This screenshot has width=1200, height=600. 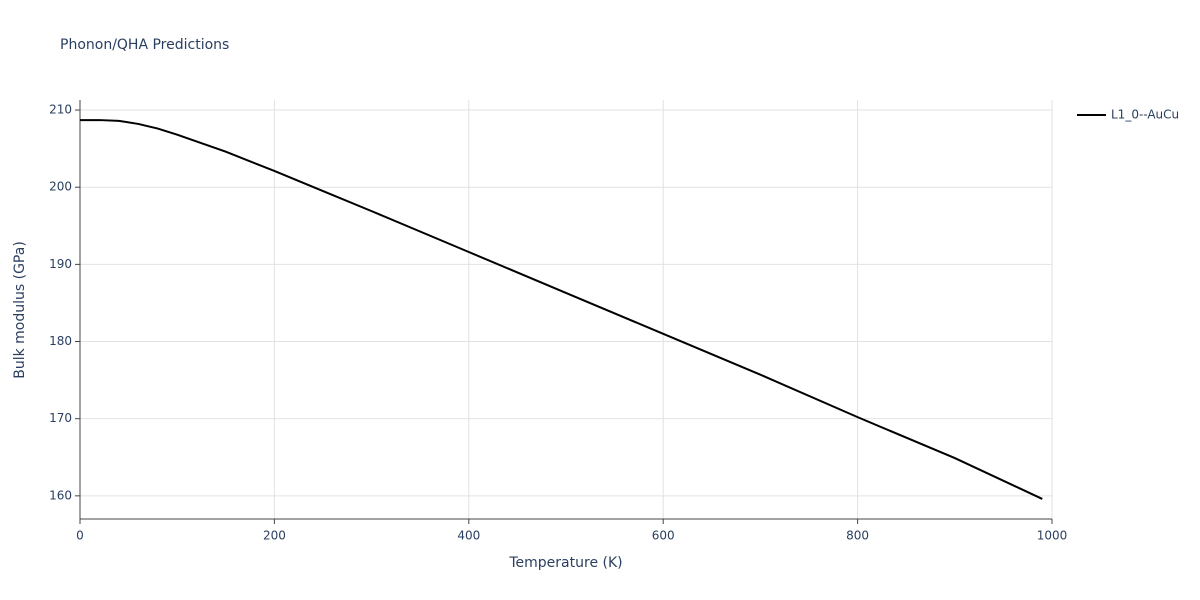 What do you see at coordinates (60, 110) in the screenshot?
I see `y-tick-label: 210` at bounding box center [60, 110].